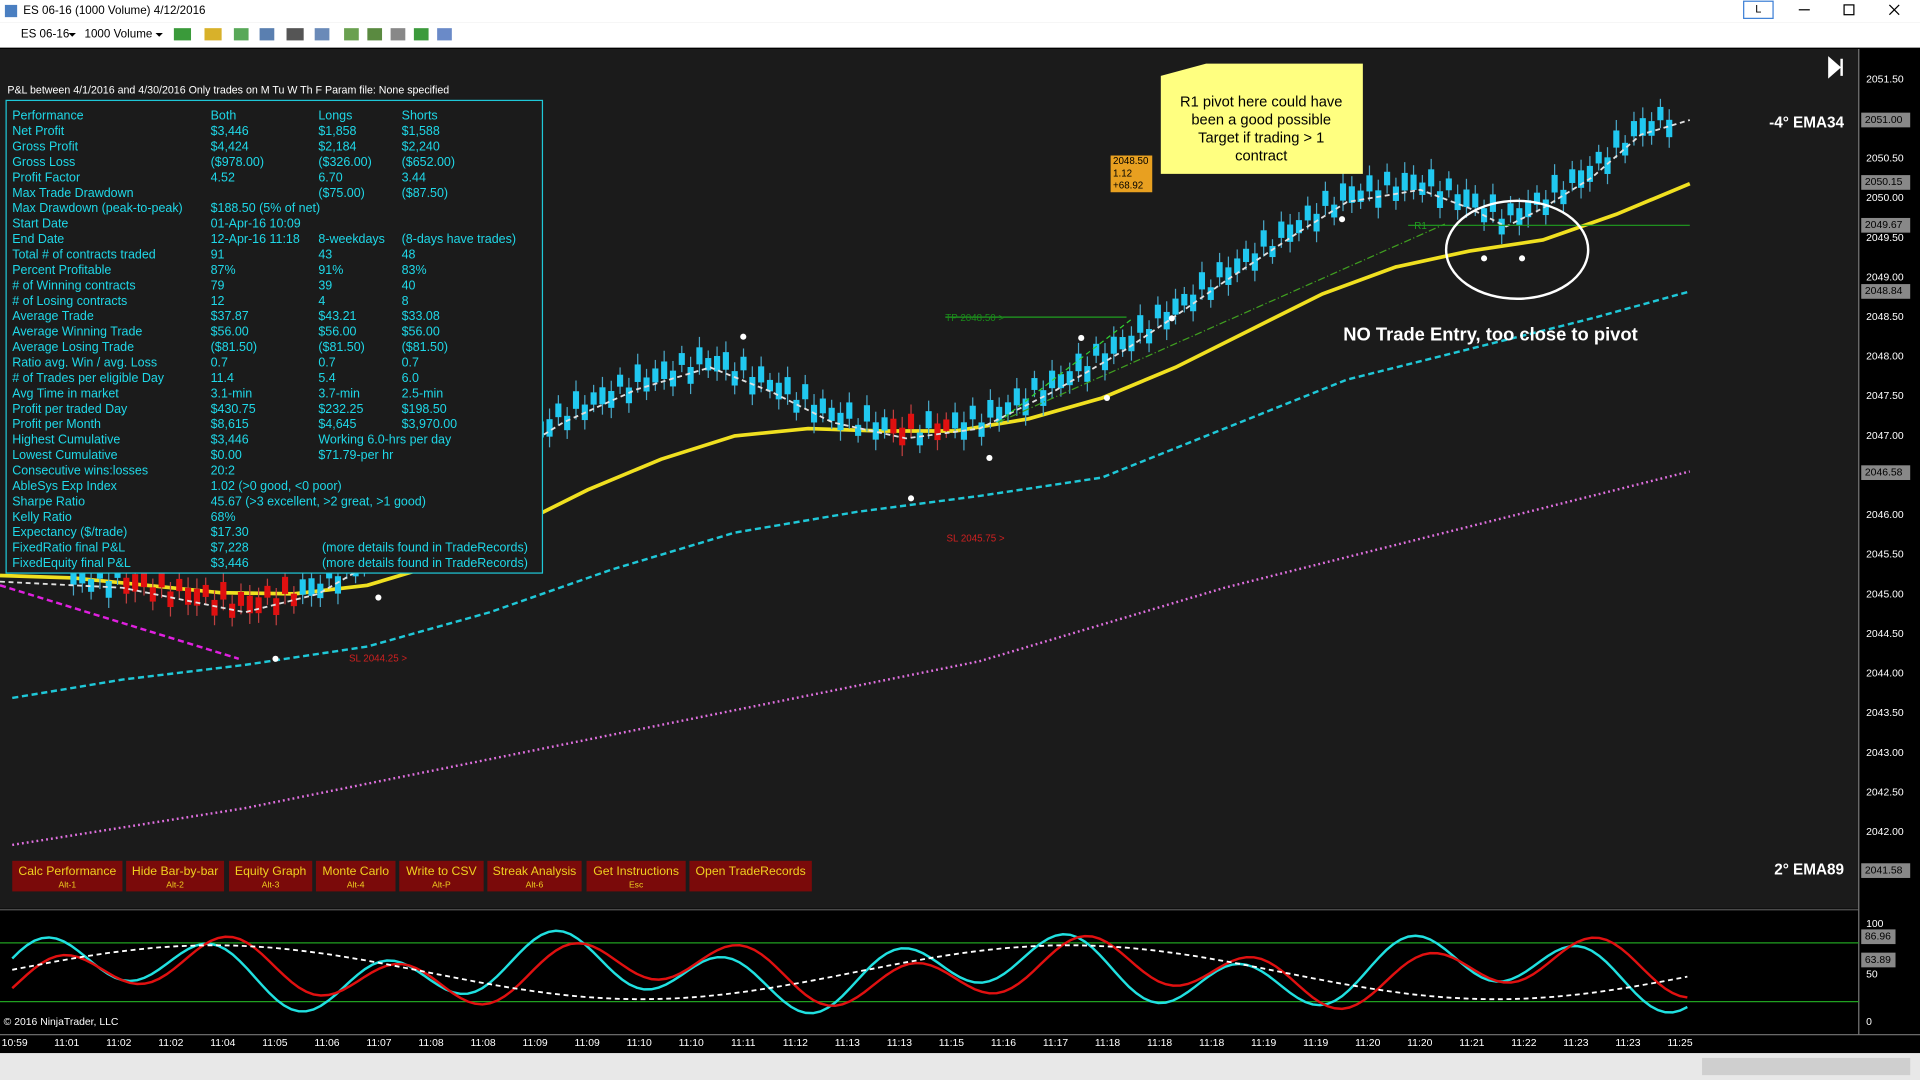 The width and height of the screenshot is (1920, 1080). What do you see at coordinates (636, 885) in the screenshot?
I see `button-key: Esc` at bounding box center [636, 885].